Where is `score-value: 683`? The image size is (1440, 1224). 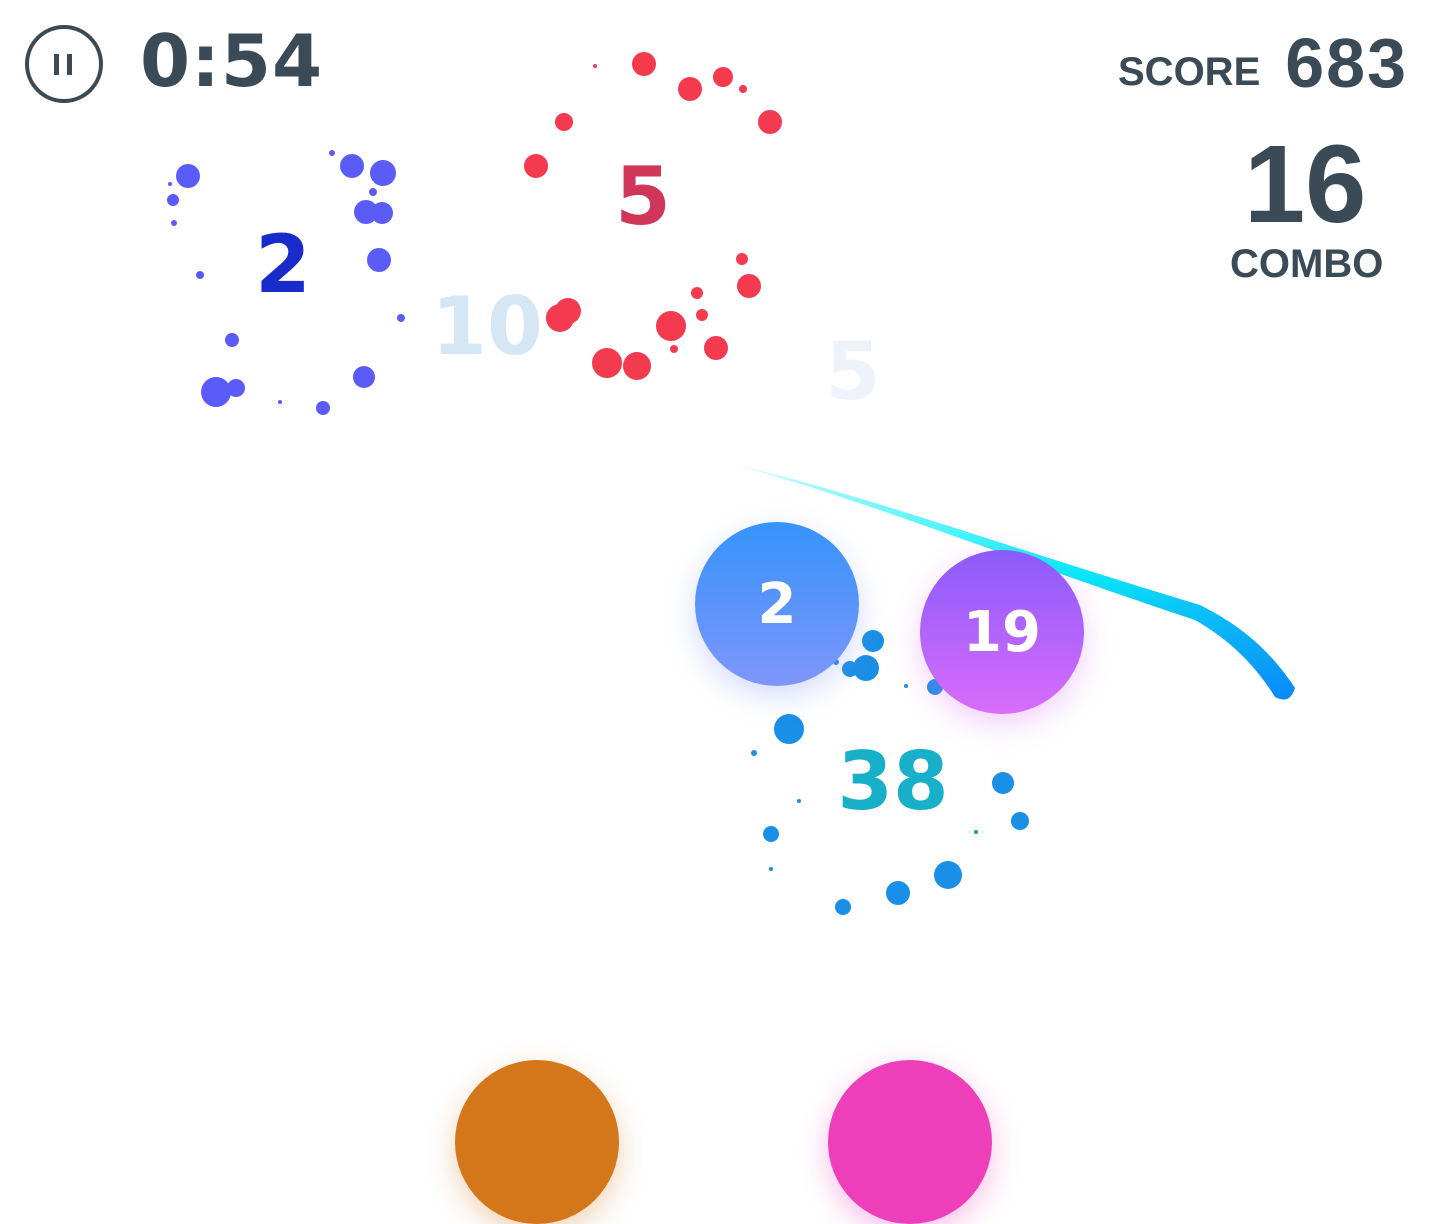
score-value: 683 is located at coordinates (1346, 63).